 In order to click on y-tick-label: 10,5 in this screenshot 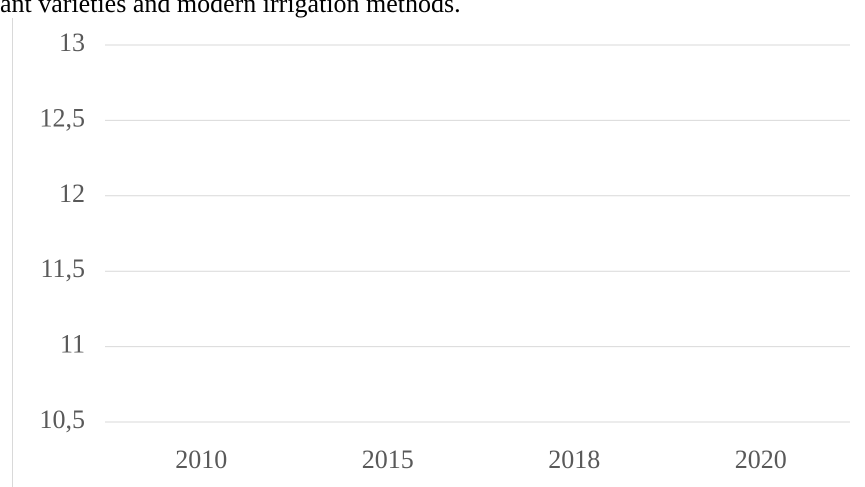, I will do `click(63, 419)`.